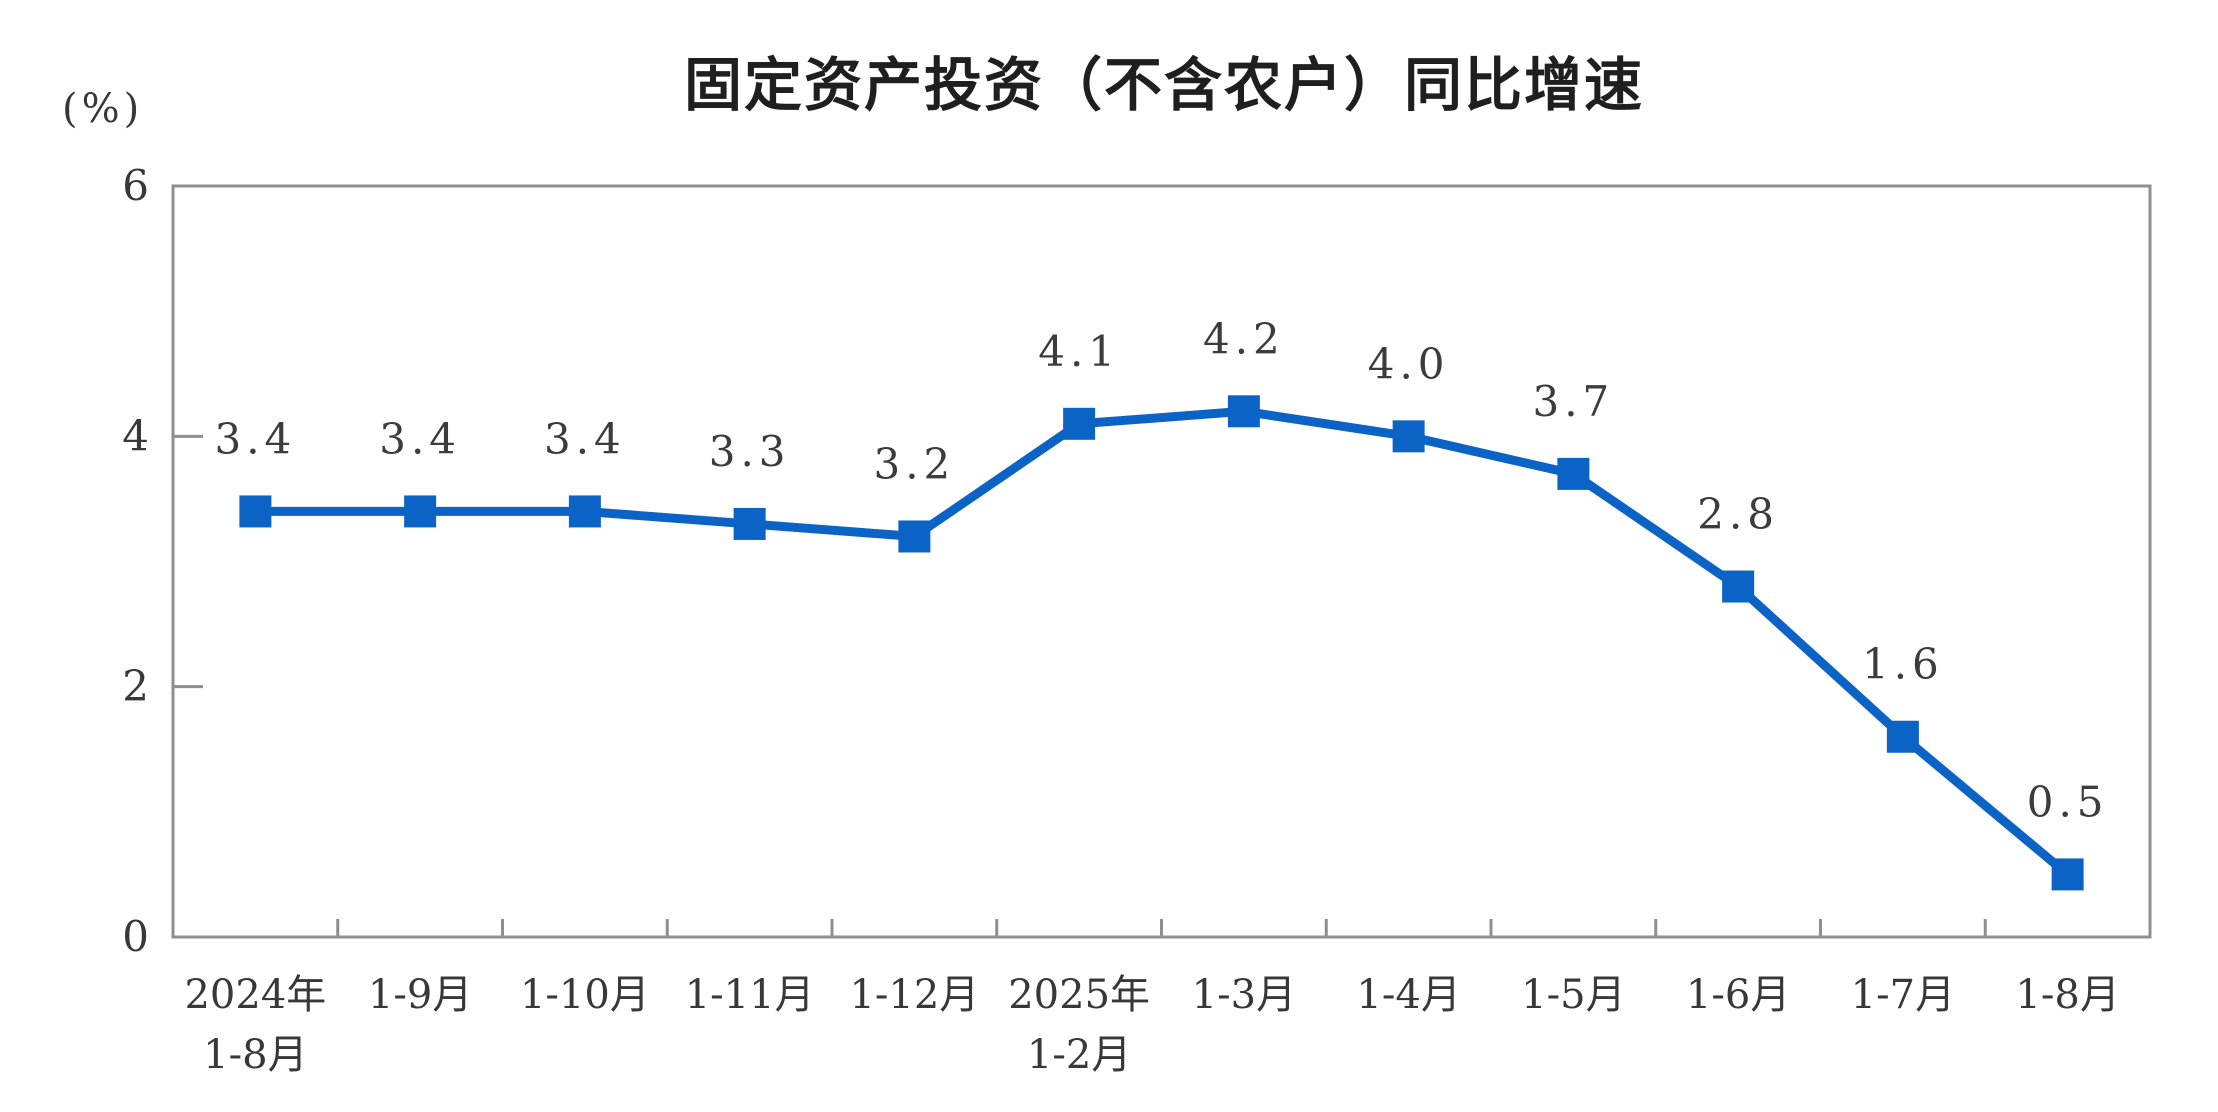  I want to click on y-axis-unit-label: (%), so click(103, 109).